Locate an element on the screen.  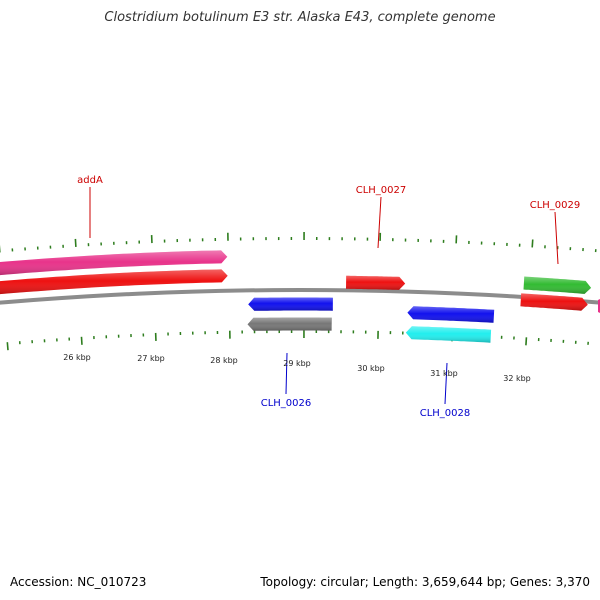
genome-backbone is located at coordinates (300, 296).